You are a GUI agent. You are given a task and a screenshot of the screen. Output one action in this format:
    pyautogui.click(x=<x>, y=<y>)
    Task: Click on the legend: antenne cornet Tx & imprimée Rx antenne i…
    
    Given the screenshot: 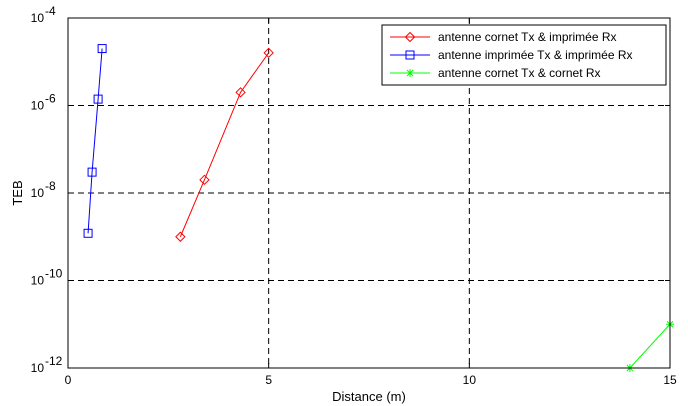 What is the action you would take?
    pyautogui.click(x=524, y=55)
    